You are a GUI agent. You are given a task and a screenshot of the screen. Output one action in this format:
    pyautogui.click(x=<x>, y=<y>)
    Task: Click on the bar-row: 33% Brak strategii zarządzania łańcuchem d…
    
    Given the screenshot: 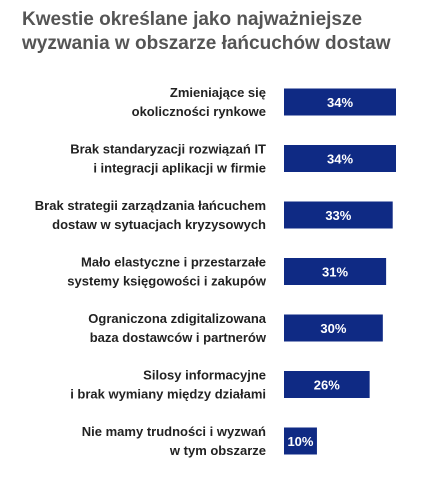 What is the action you would take?
    pyautogui.click(x=214, y=215)
    